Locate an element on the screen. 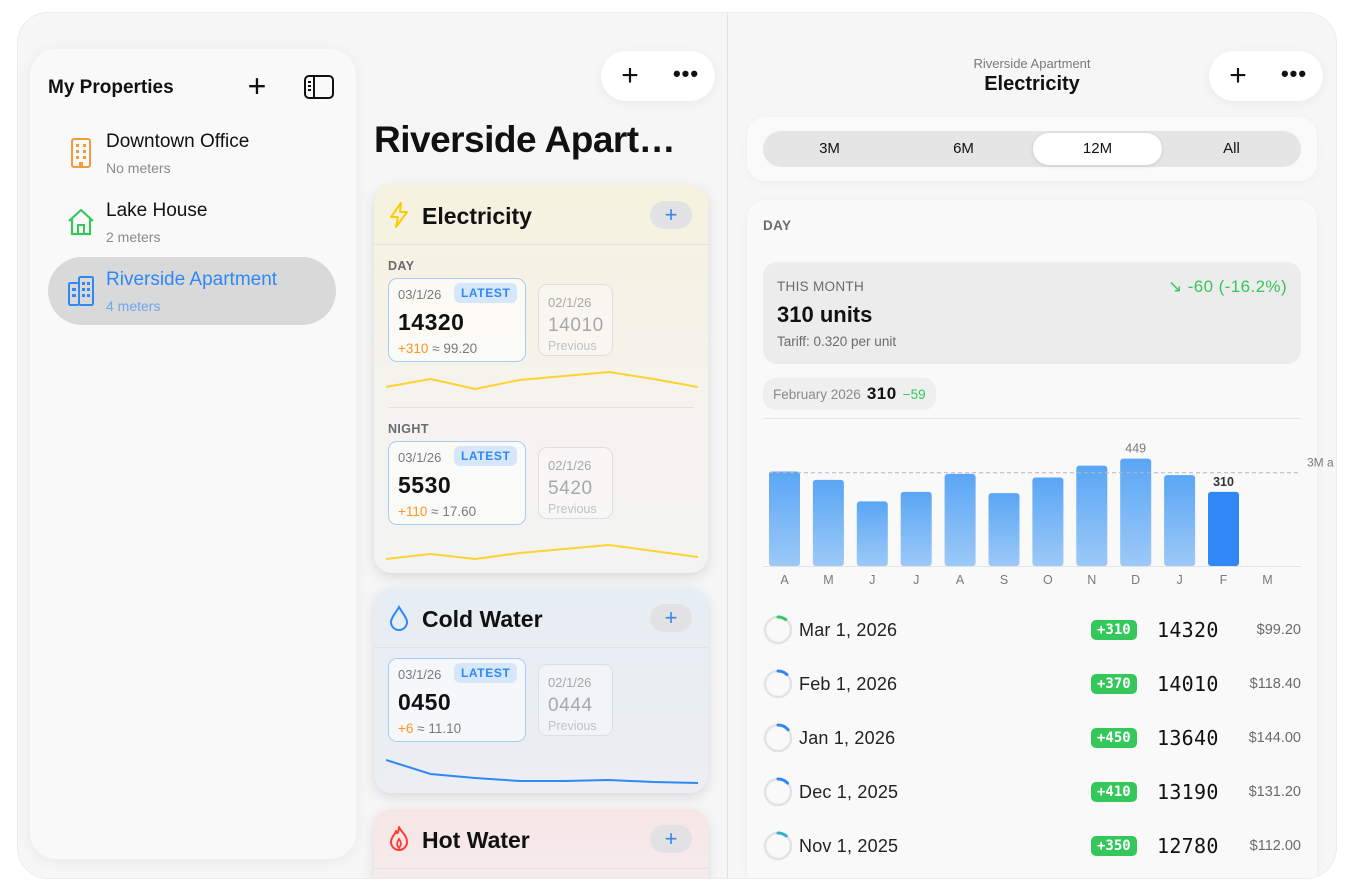 Image resolution: width=1350 pixels, height=890 pixels. hot-water-card: Hot Water + is located at coordinates (541, 843).